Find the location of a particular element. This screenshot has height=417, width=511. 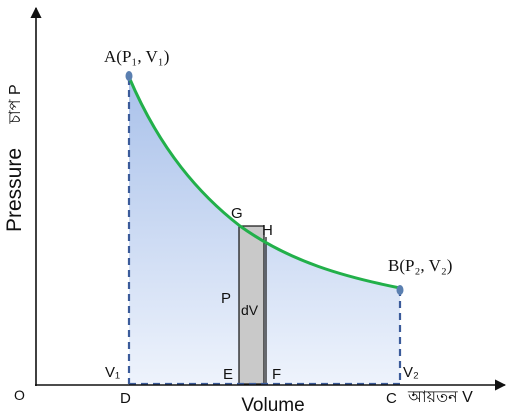

dv-label: dV is located at coordinates (250, 310).